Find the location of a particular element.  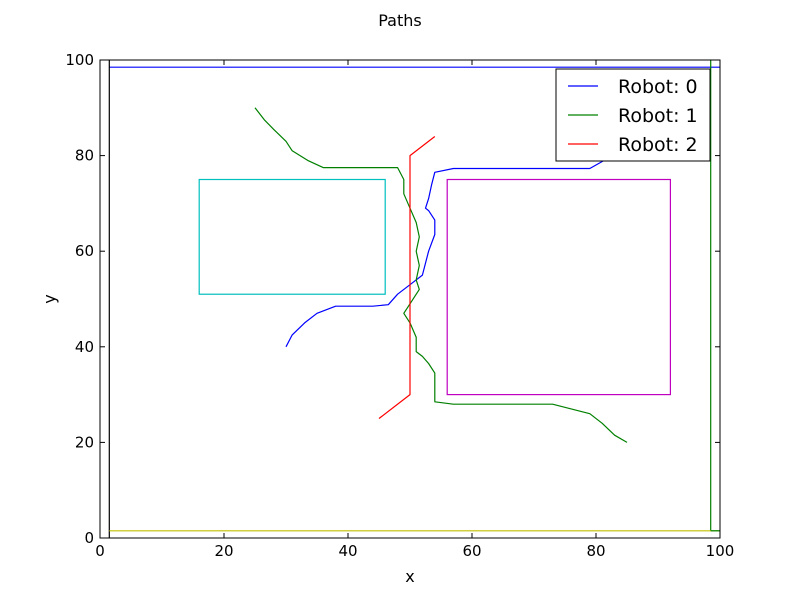

chart-title: Paths is located at coordinates (399, 20).